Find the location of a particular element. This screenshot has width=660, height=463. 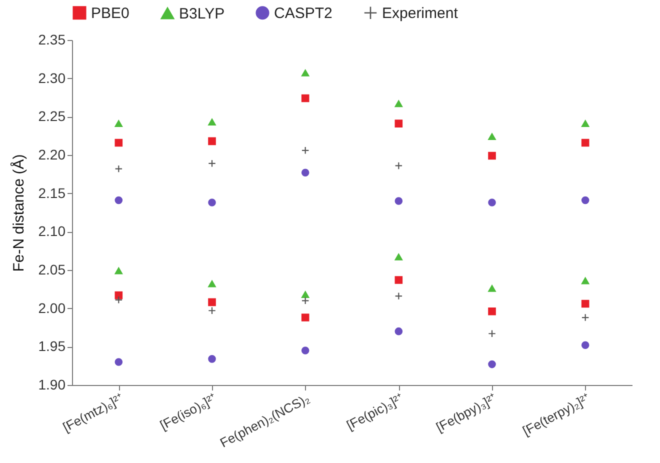

y-tick-label: 2.05 is located at coordinates (52, 270).